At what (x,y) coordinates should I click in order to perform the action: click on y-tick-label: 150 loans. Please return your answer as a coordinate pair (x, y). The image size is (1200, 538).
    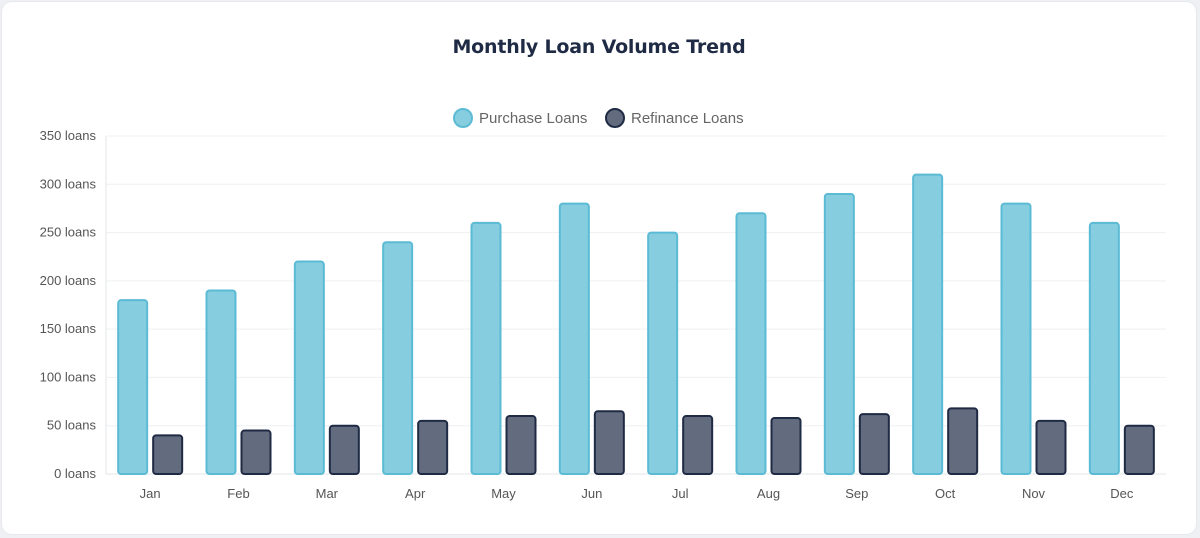
    Looking at the image, I should click on (68, 328).